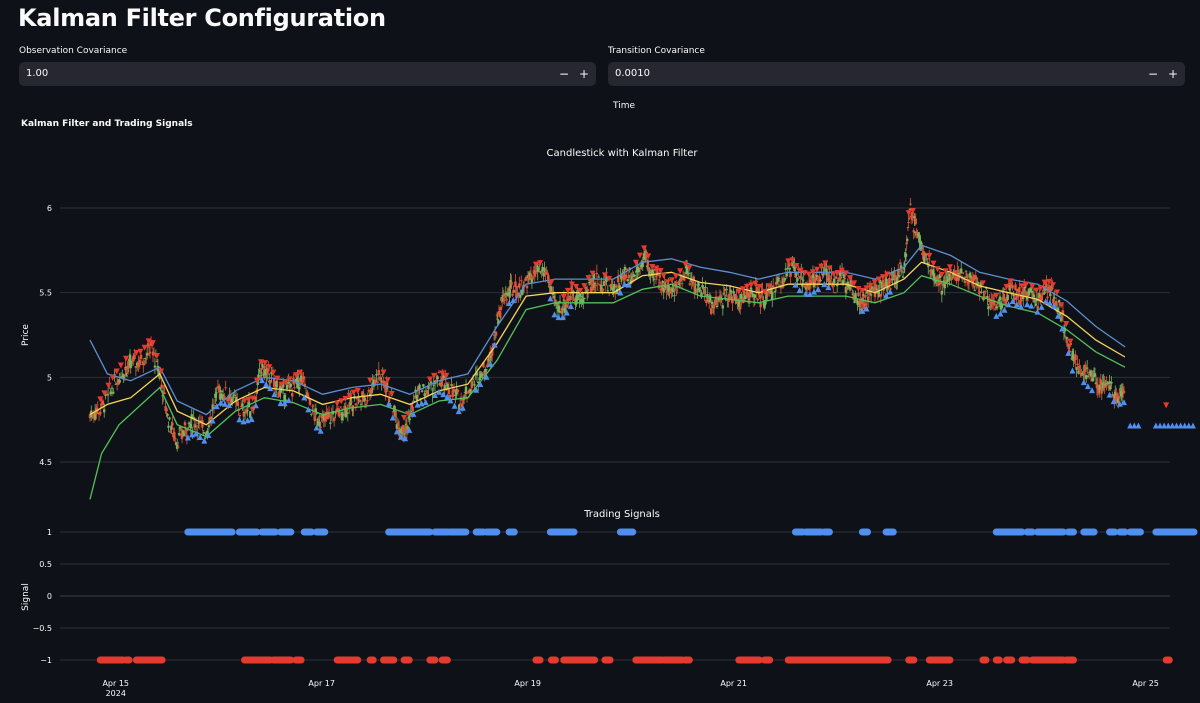  Describe the element at coordinates (26, 597) in the screenshot. I see `signal-axis-label: Signal` at that location.